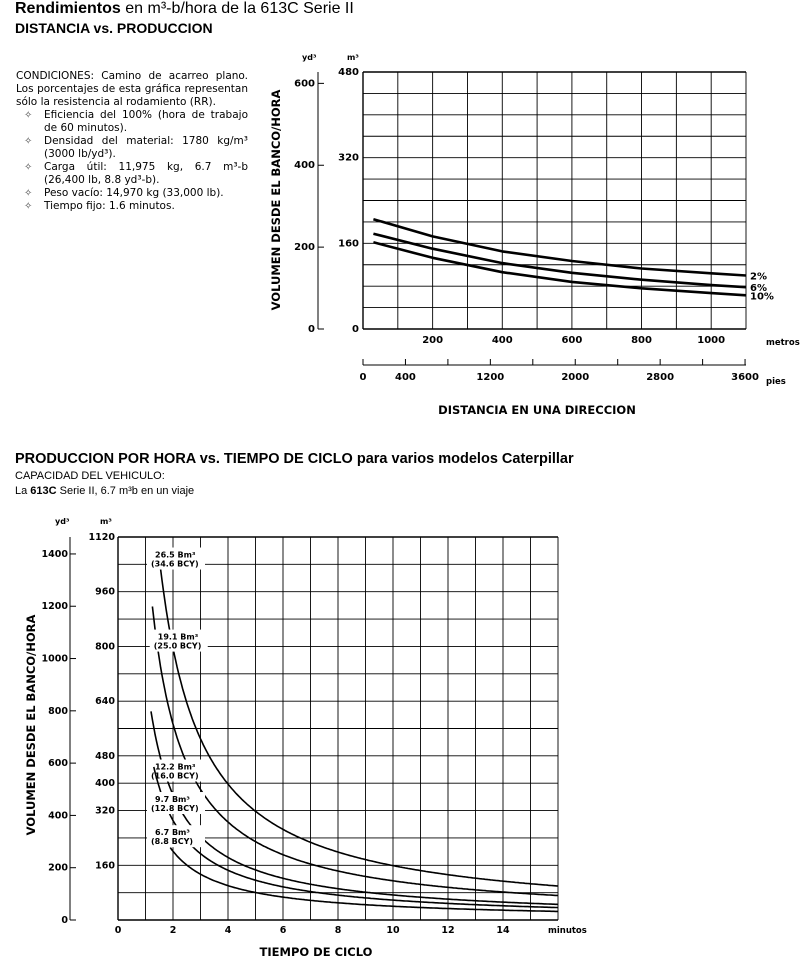  I want to click on x-tick-label: 14, so click(503, 930).